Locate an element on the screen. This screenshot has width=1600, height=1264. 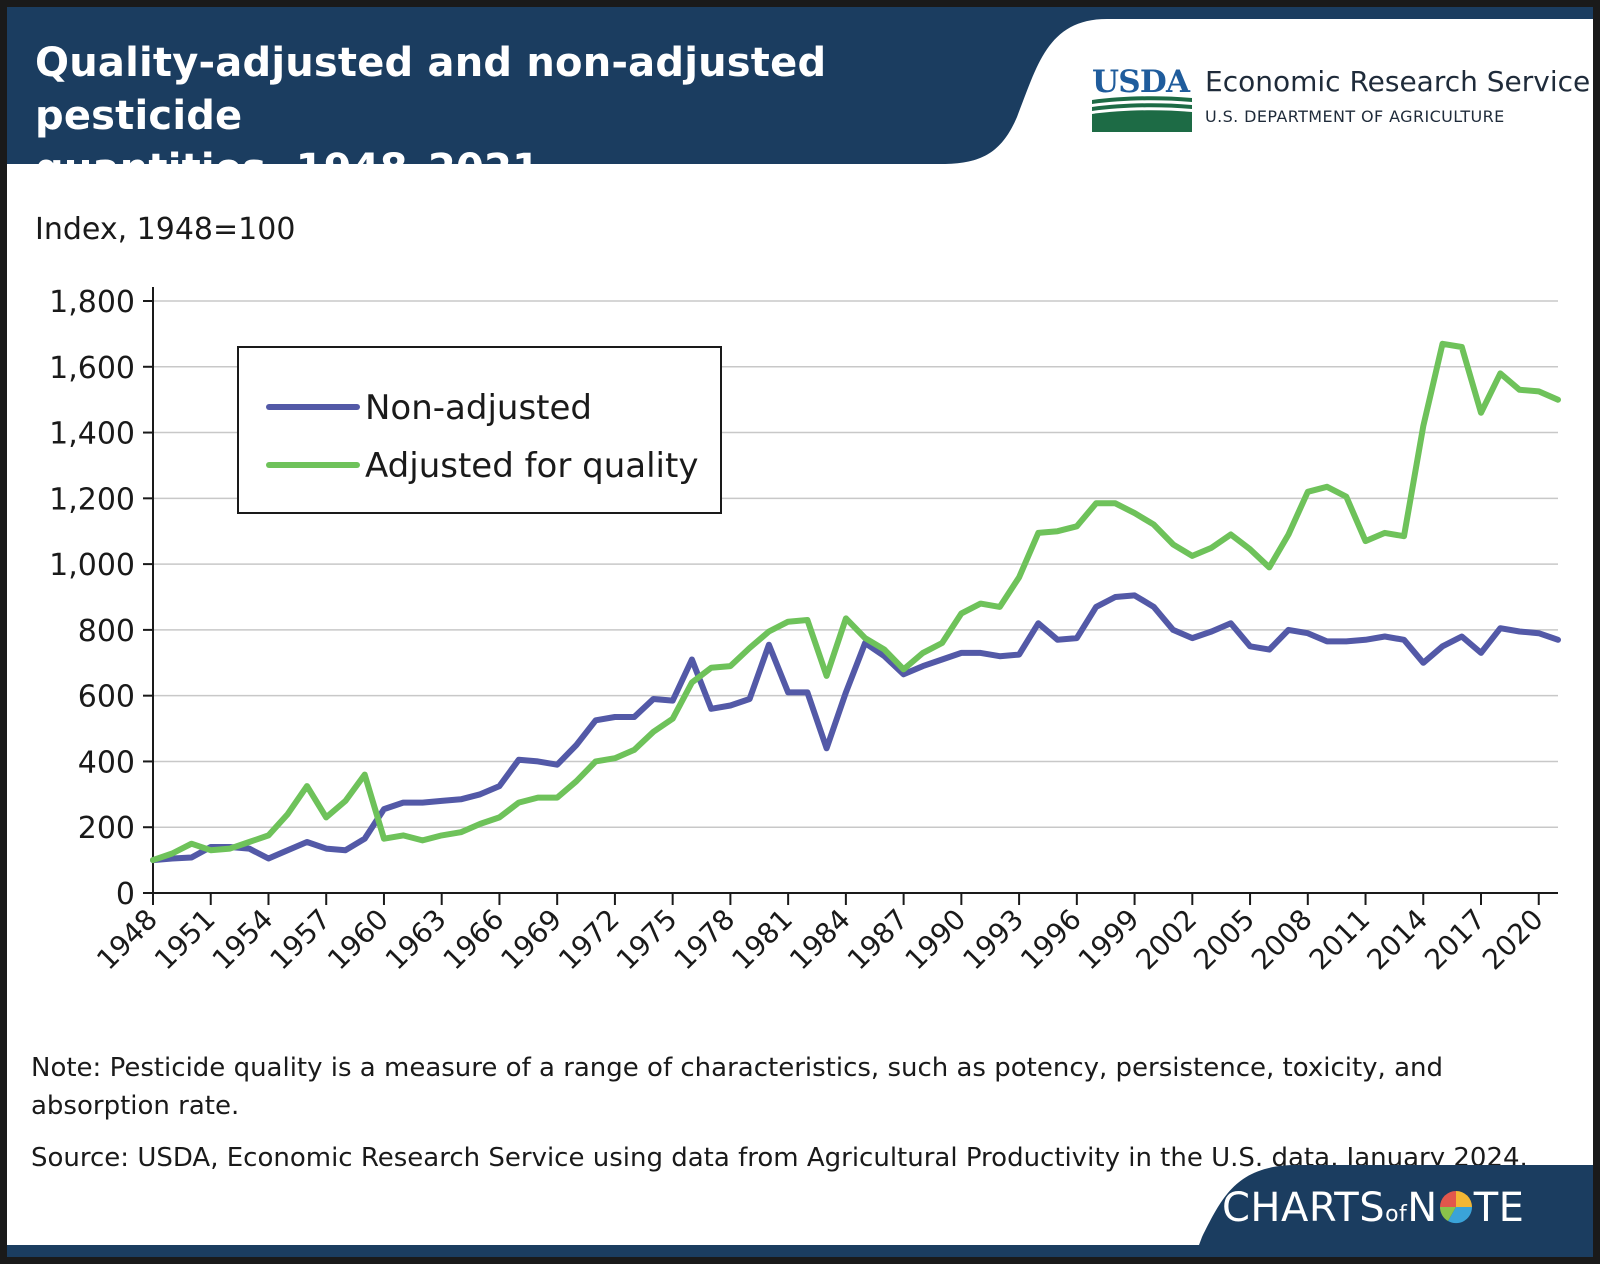
agency-name: Economic Research Service is located at coordinates (1398, 81).